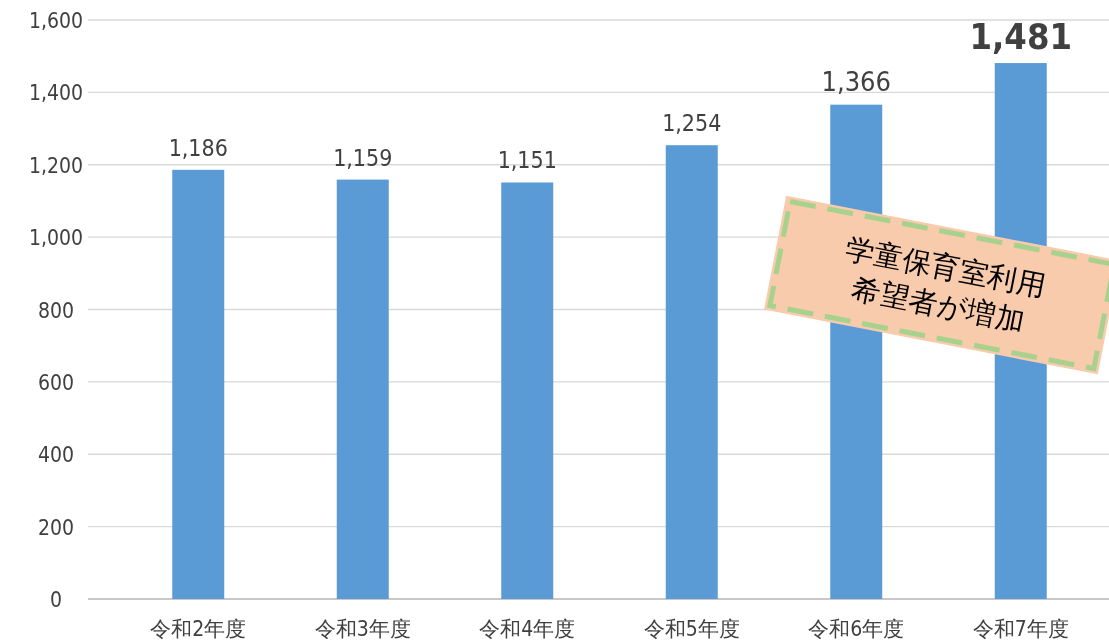 The width and height of the screenshot is (1109, 644). I want to click on data-label: 1,159, so click(363, 157).